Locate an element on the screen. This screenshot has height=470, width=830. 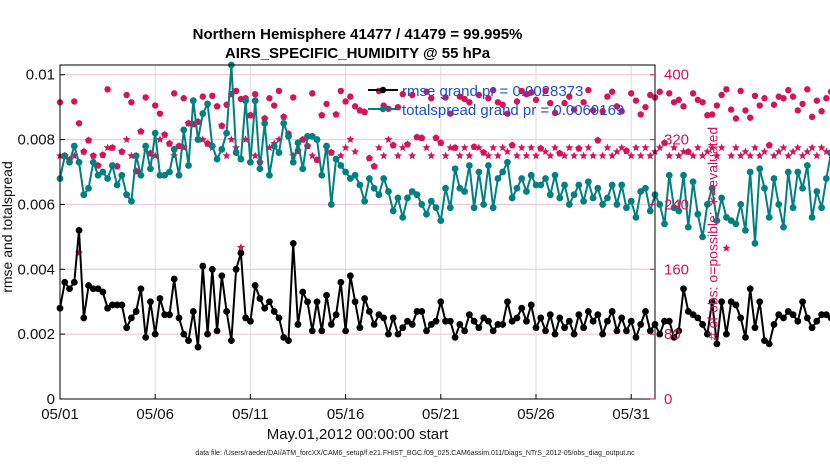
y-left-tick-label: 0 is located at coordinates (51, 399).